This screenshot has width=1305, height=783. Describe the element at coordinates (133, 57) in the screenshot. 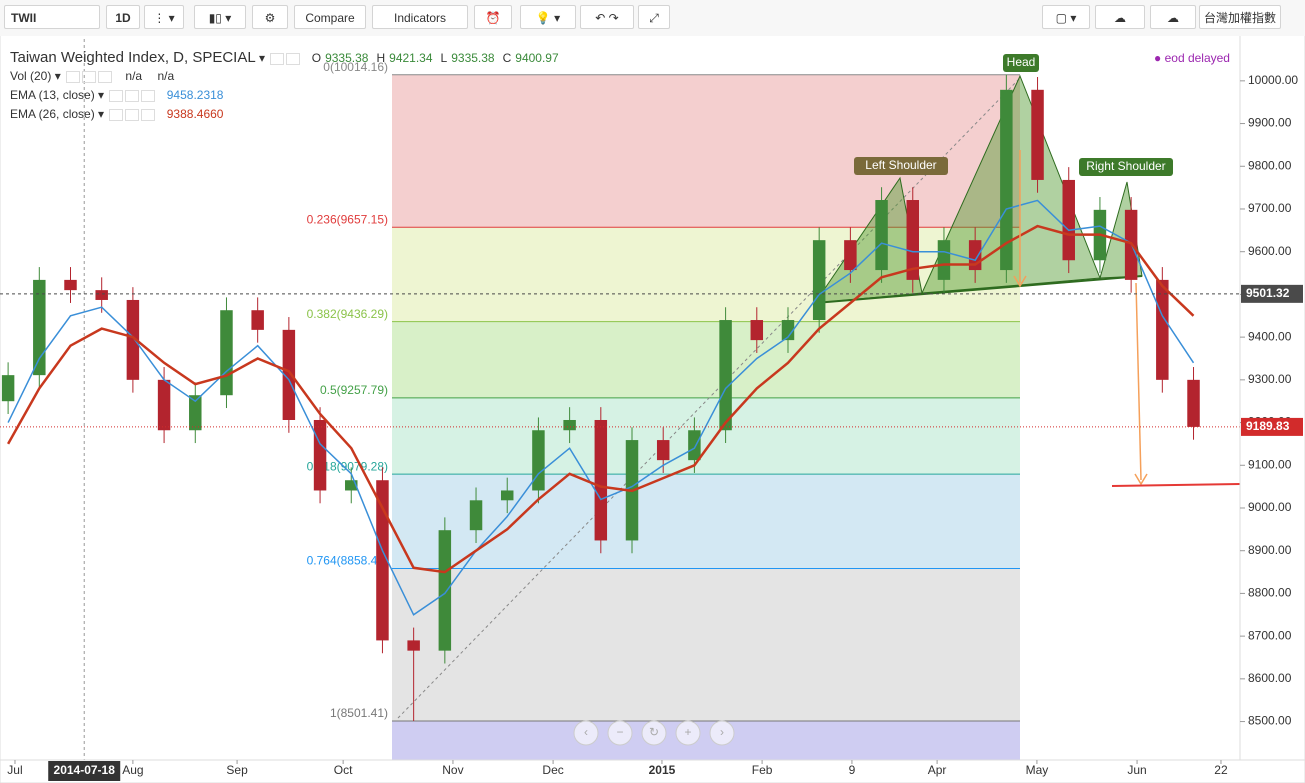

I see `legend-title: Taiwan Weighted Index, D, SPECIAL` at that location.